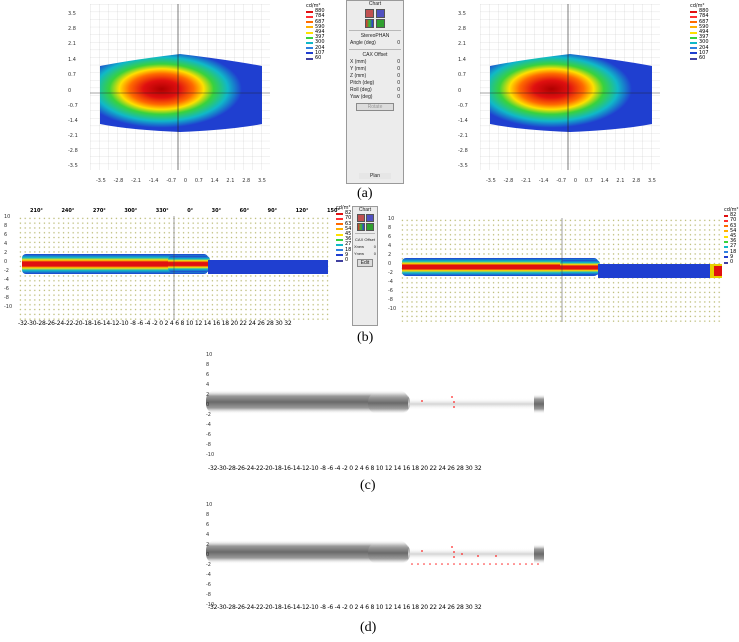  Describe the element at coordinates (398, 62) in the screenshot. I see `x-value: 0` at that location.